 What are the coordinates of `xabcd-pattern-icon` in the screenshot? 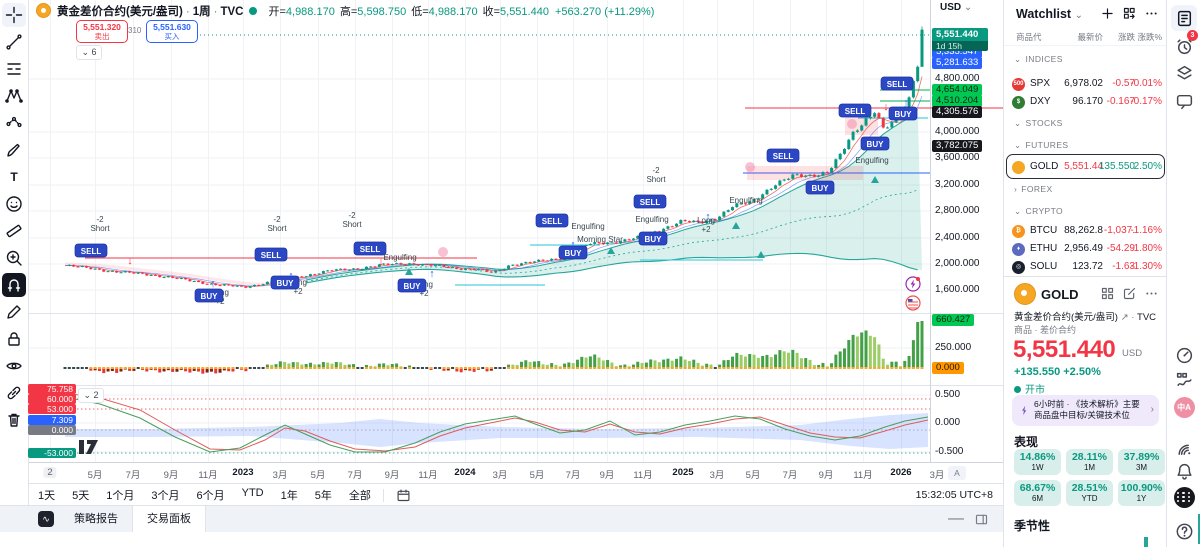 It's located at (14, 96).